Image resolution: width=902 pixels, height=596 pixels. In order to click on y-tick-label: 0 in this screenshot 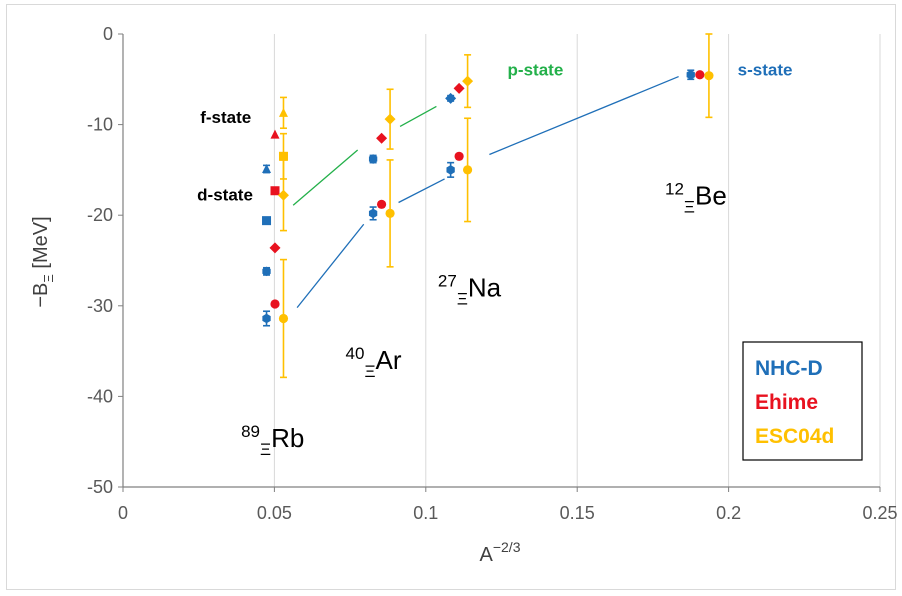, I will do `click(108, 34)`.